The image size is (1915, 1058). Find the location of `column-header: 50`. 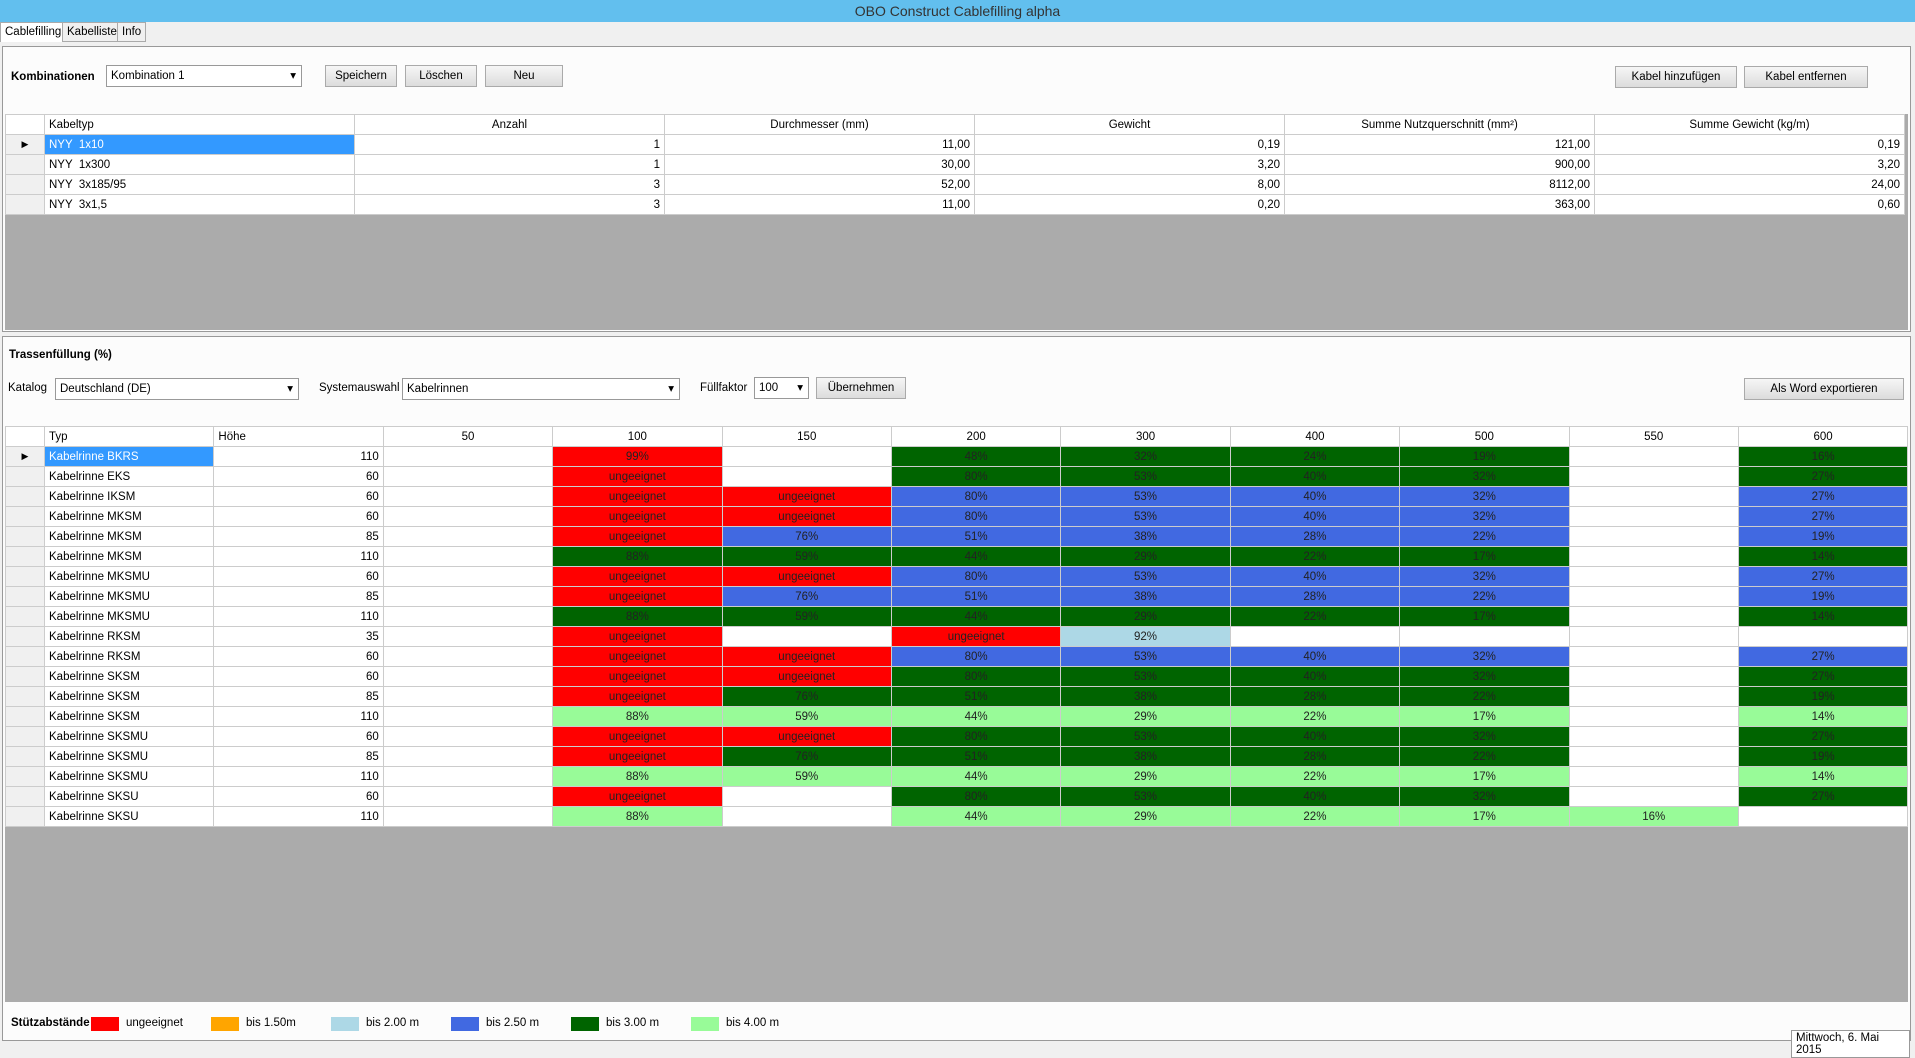

column-header: 50 is located at coordinates (468, 436).